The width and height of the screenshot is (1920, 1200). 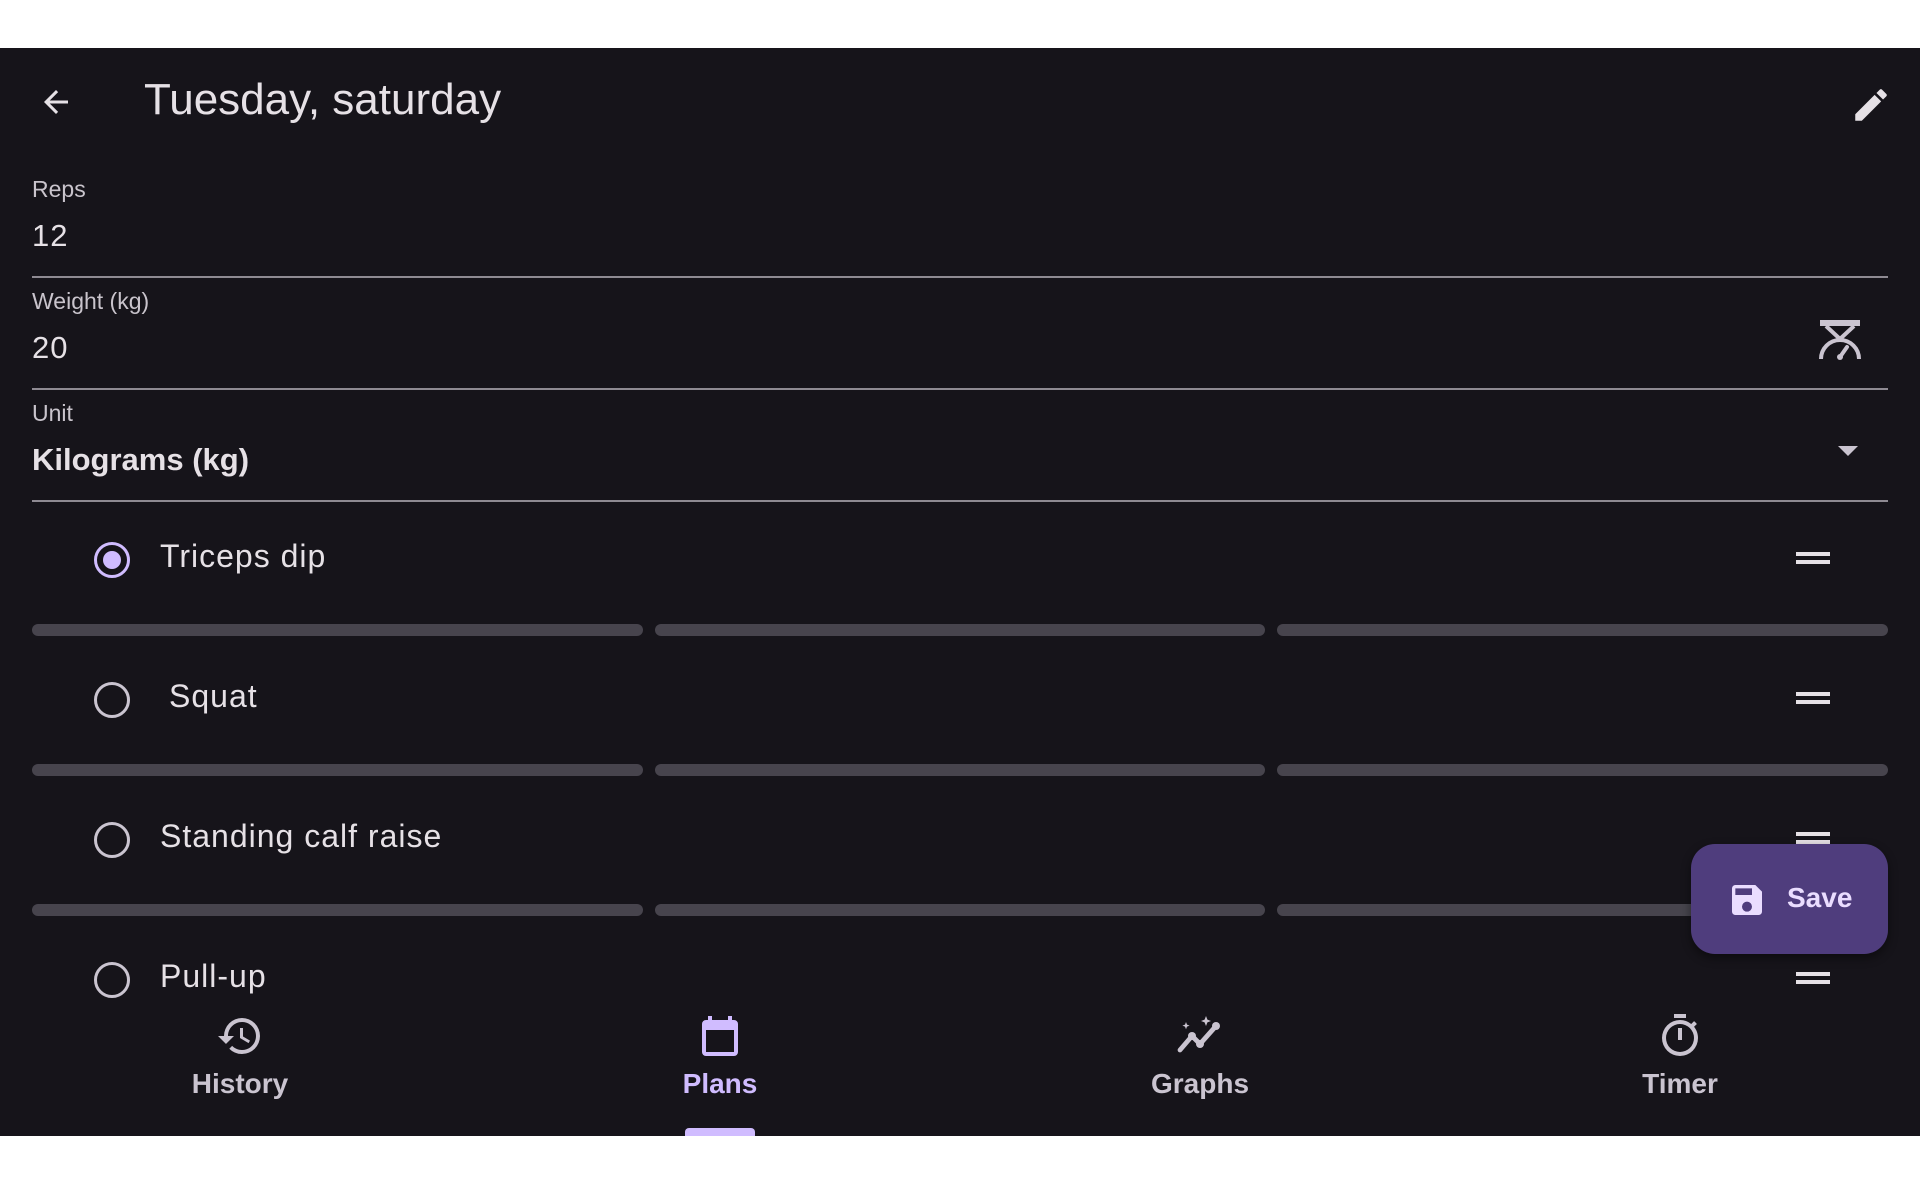 I want to click on active-indicator, so click(x=720, y=1132).